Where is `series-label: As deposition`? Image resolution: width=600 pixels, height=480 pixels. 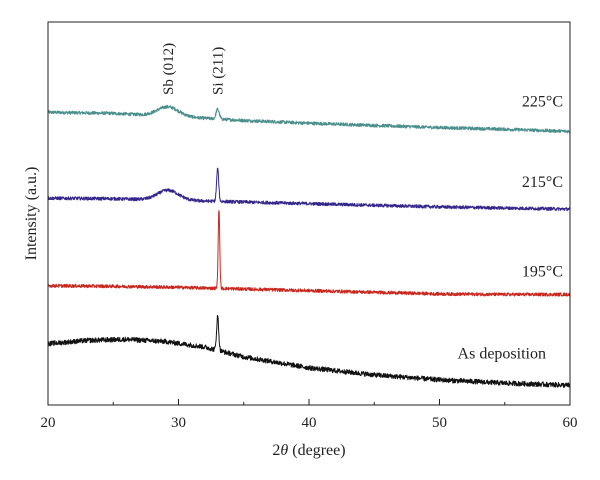
series-label: As deposition is located at coordinates (502, 353).